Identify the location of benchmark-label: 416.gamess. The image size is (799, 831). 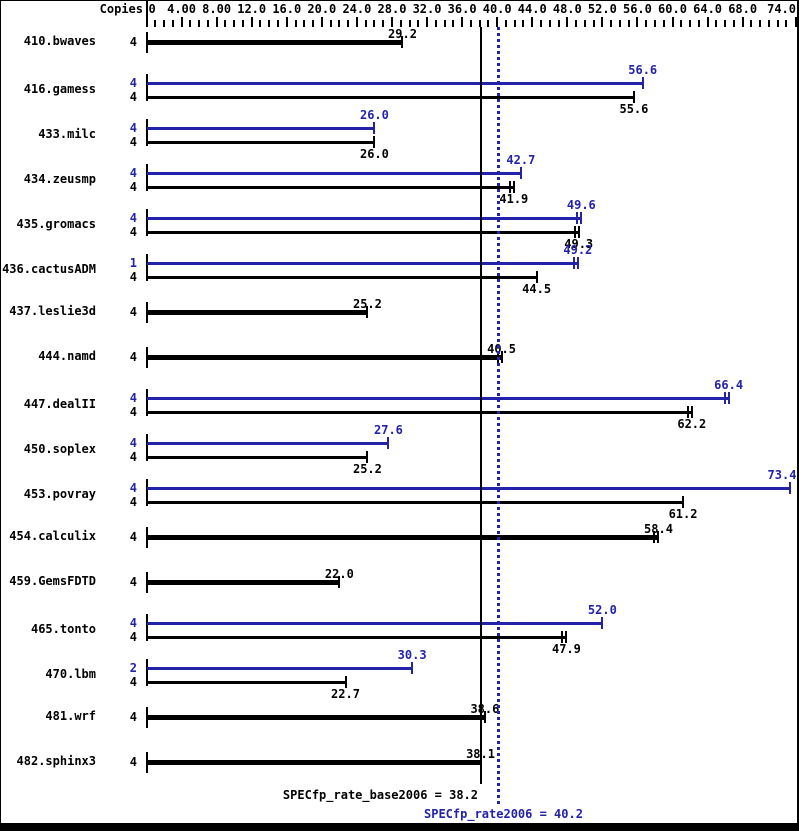
(59, 89).